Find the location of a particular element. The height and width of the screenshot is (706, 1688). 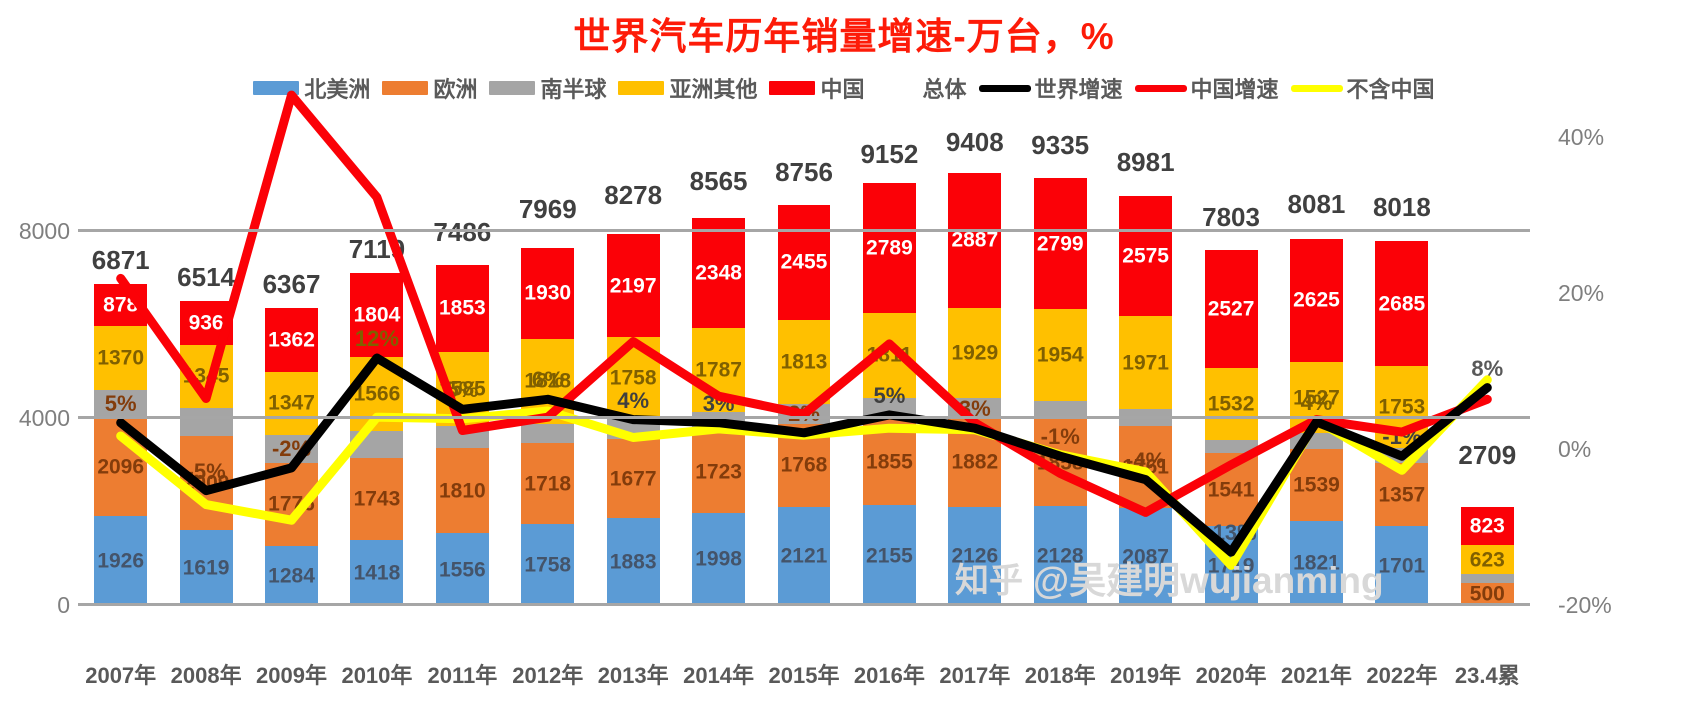

legend-label: 南半球 is located at coordinates (573, 89).